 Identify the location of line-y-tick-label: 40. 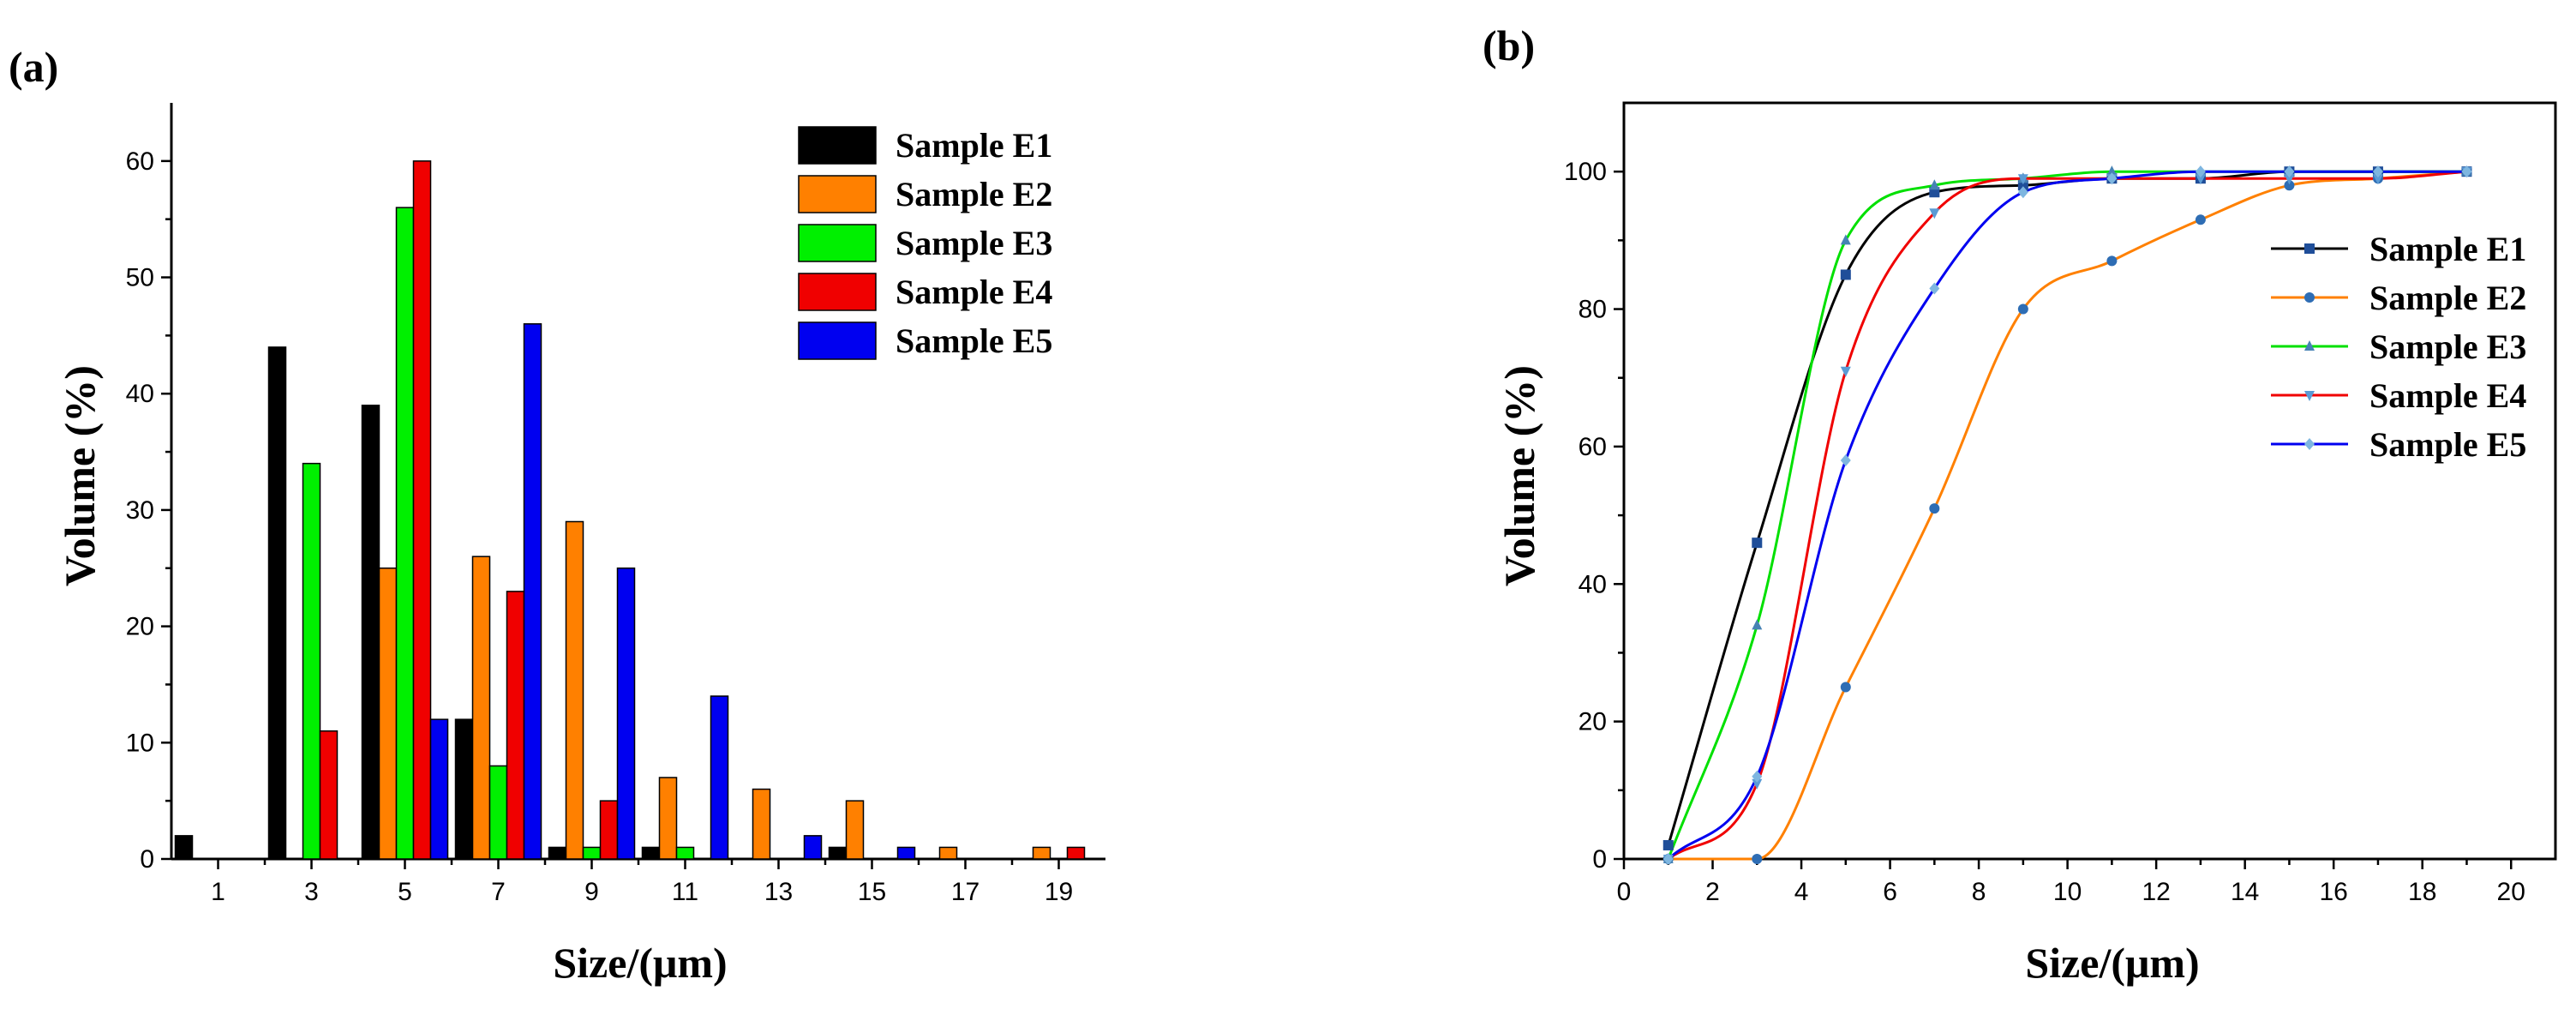
(1593, 584).